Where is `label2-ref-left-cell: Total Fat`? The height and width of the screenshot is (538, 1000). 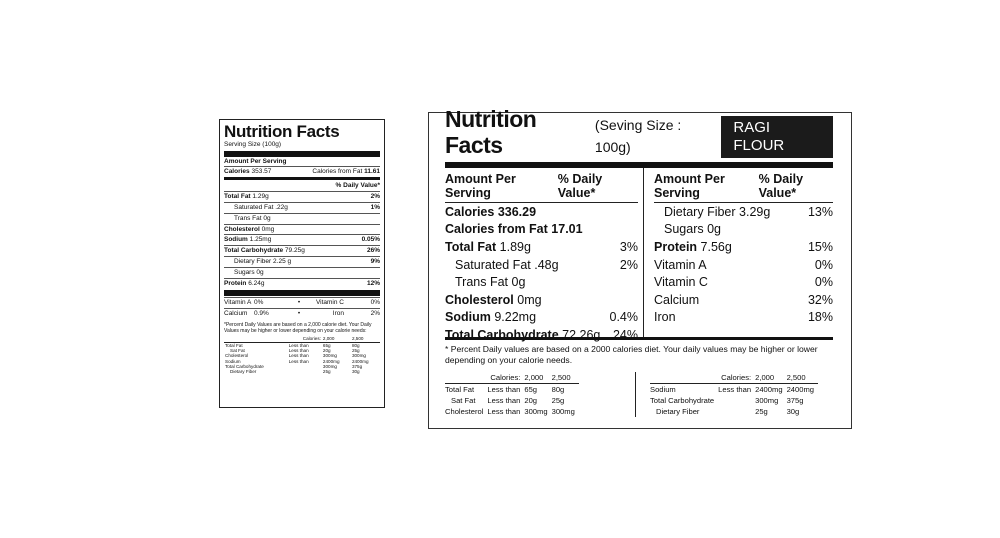
label2-ref-left-cell: Total Fat is located at coordinates (460, 389).